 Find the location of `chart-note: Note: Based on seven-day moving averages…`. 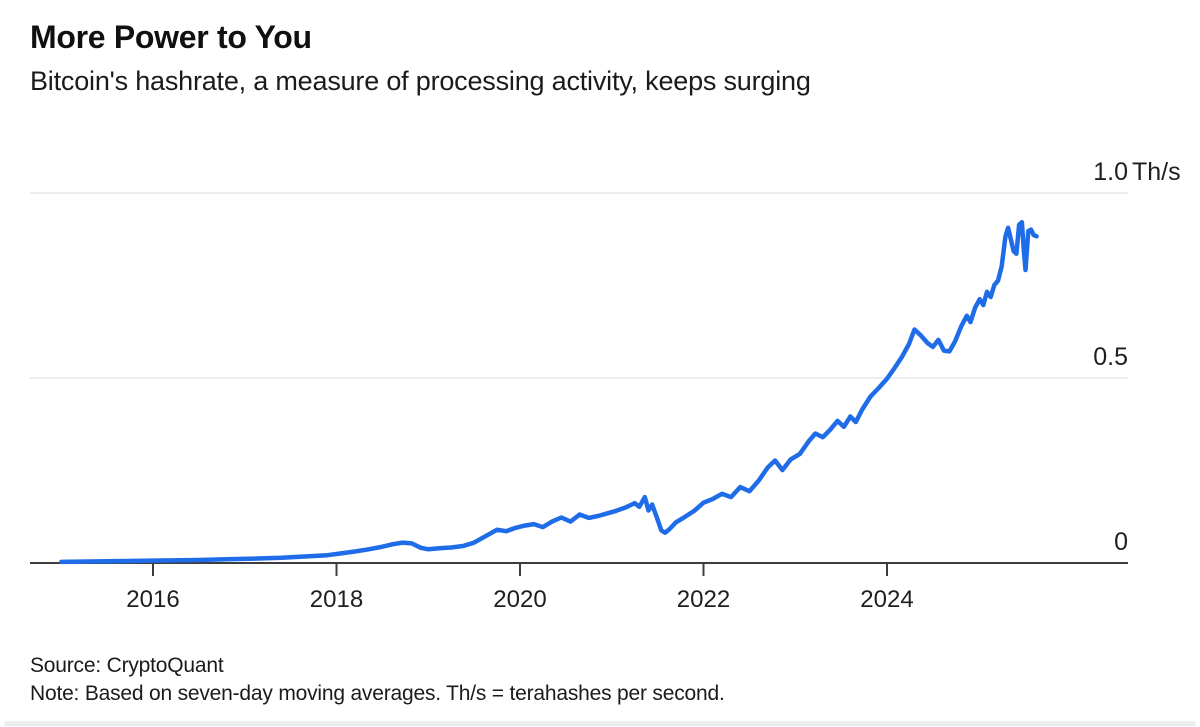

chart-note: Note: Based on seven-day moving averages… is located at coordinates (377, 693).